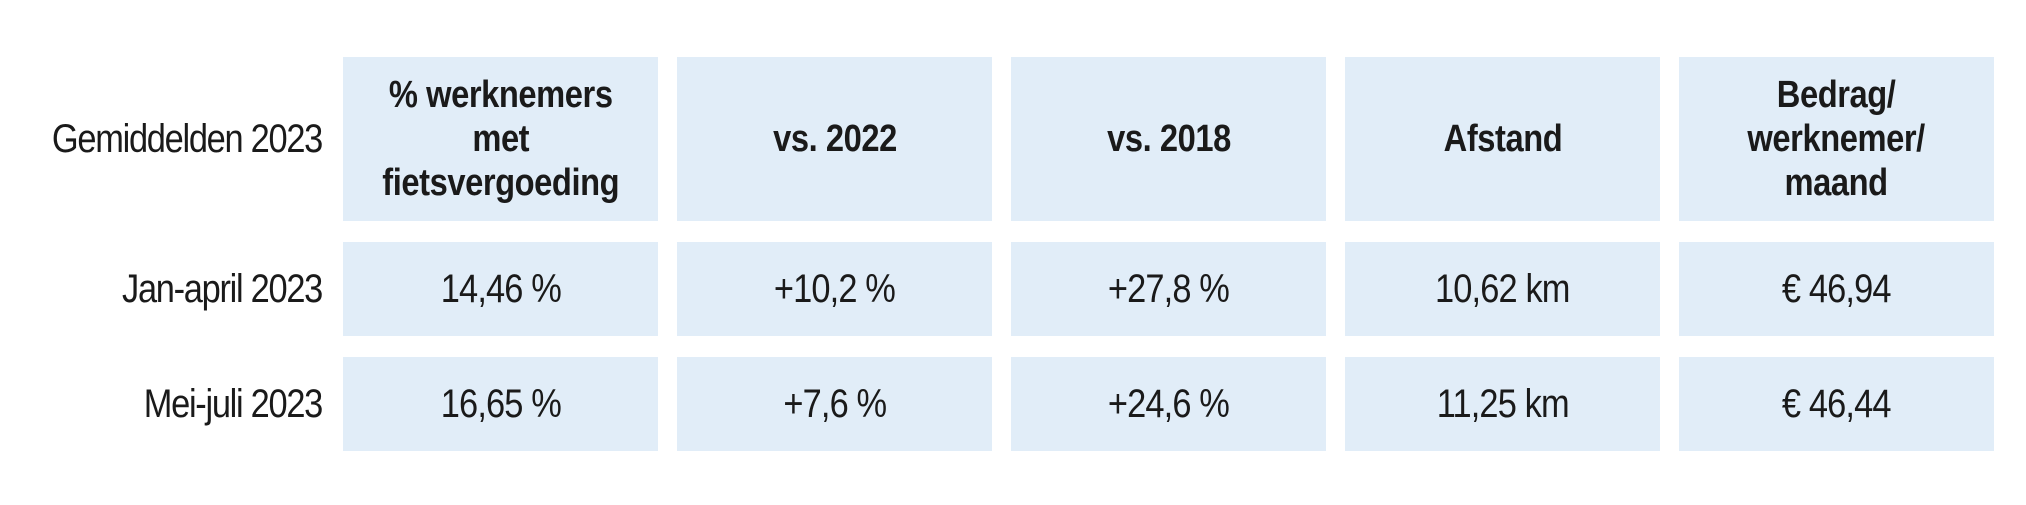 This screenshot has height=505, width=2026. What do you see at coordinates (834, 404) in the screenshot?
I see `table-cell: +7,6 %` at bounding box center [834, 404].